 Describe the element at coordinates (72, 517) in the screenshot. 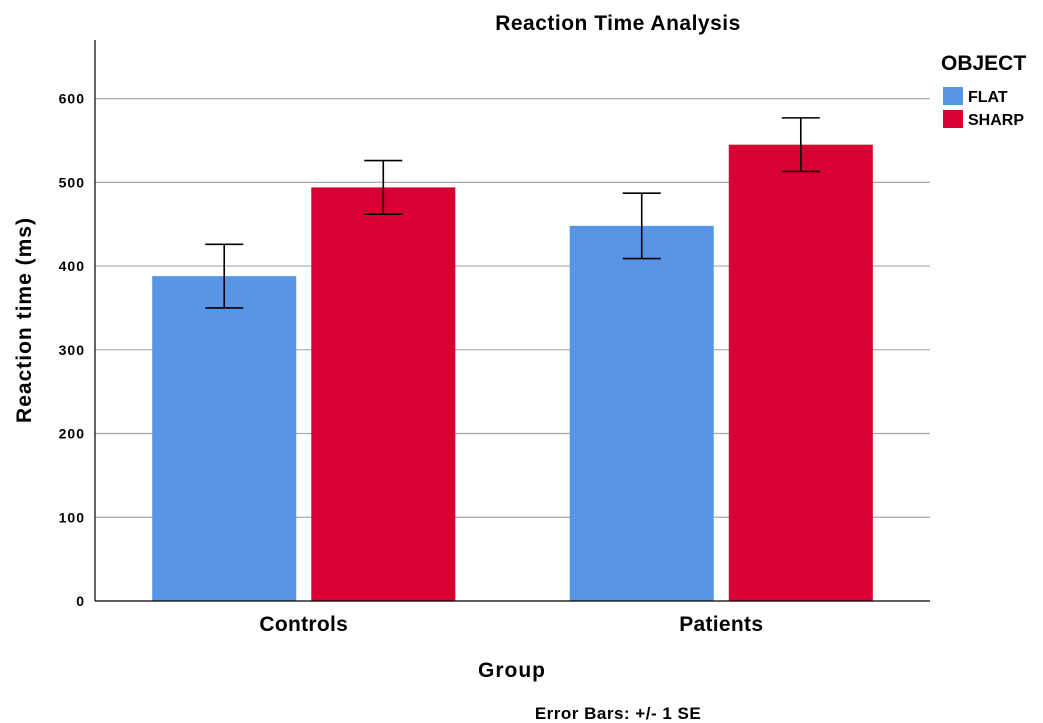

I see `y-tick-label: 100` at that location.